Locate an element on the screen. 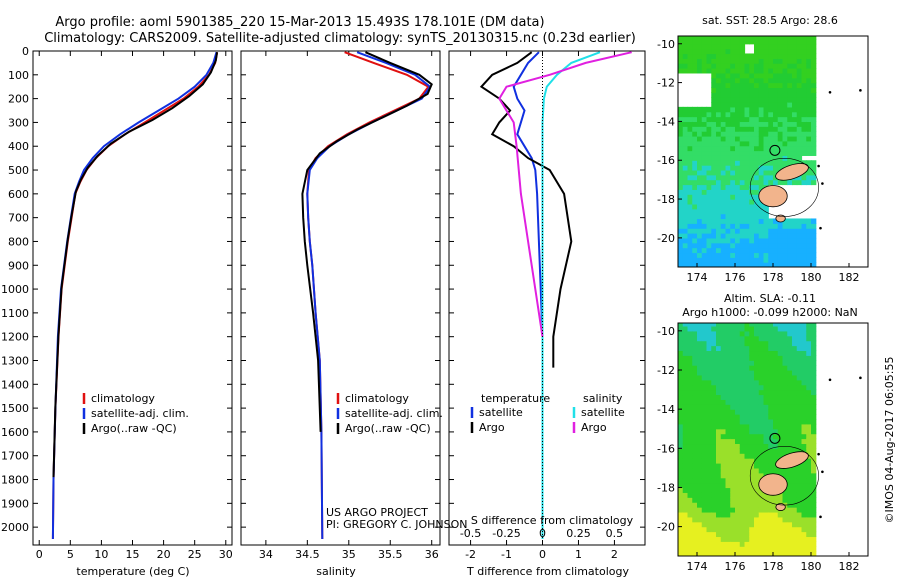 The image size is (900, 580). difference-s-legend-label: satellite is located at coordinates (603, 412).